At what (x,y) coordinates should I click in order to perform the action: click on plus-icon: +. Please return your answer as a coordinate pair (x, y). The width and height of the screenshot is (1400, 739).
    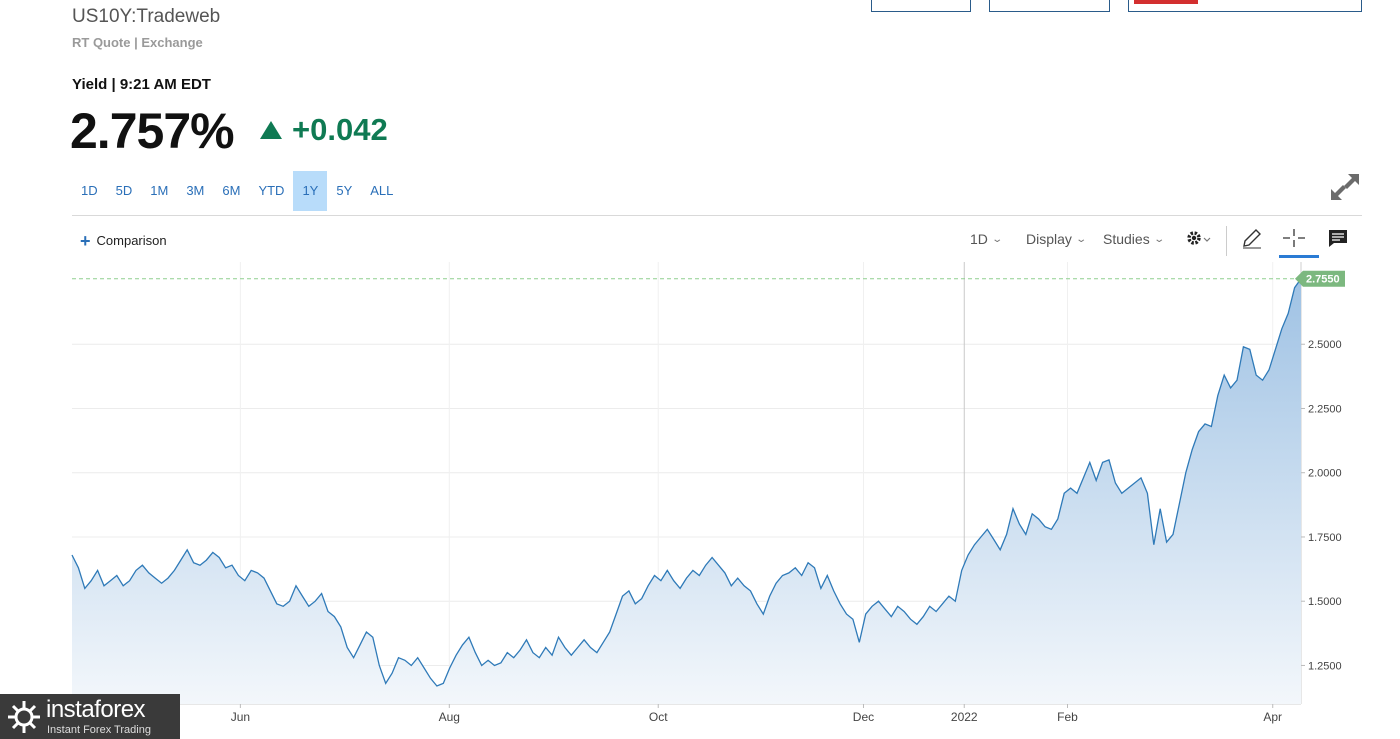
    Looking at the image, I should click on (85, 240).